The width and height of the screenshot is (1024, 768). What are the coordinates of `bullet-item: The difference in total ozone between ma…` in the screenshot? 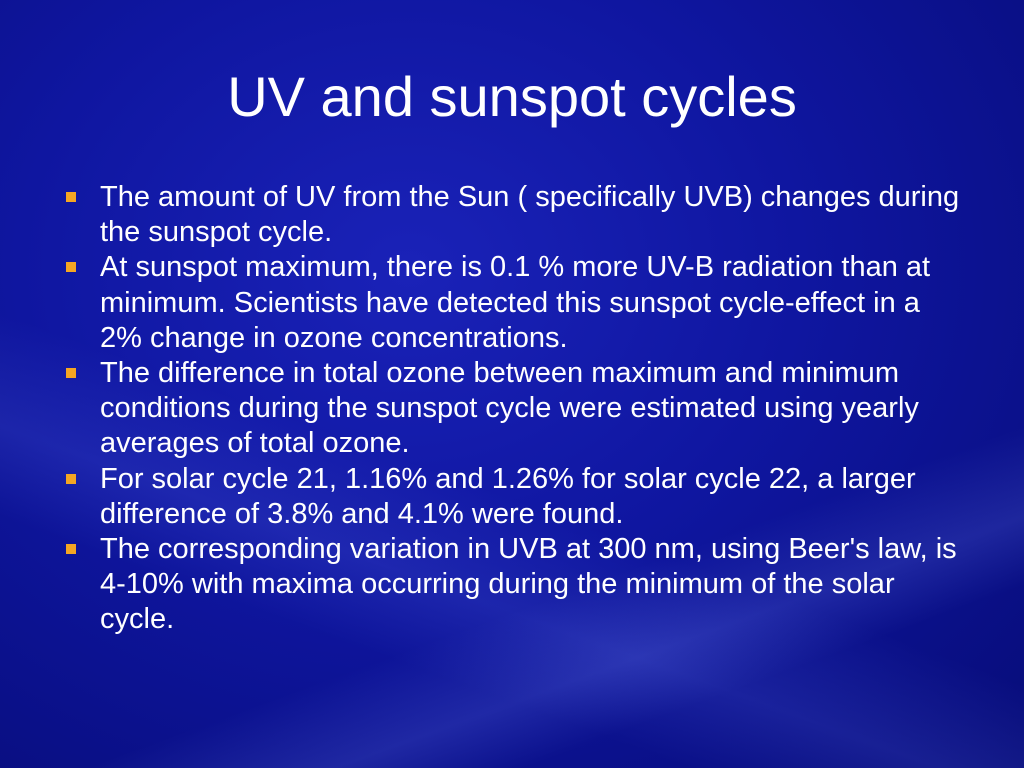 It's located at (513, 409).